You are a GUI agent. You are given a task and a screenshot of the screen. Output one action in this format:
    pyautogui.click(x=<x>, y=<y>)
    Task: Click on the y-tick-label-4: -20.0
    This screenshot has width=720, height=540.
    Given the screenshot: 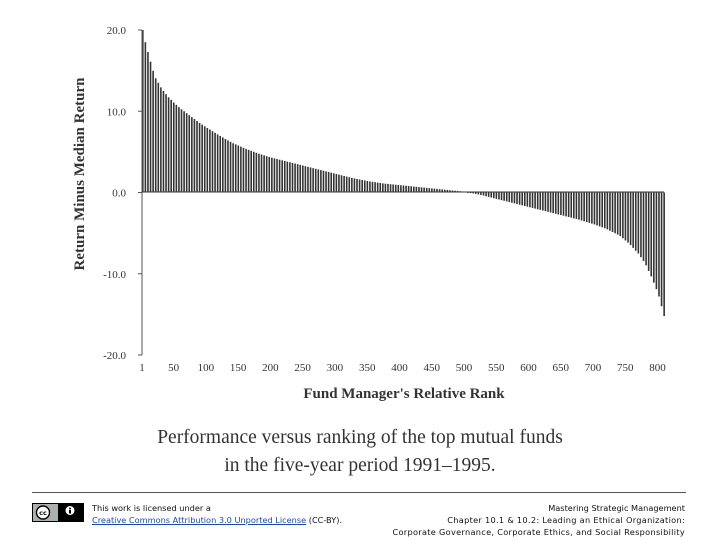 What is the action you would take?
    pyautogui.click(x=114, y=356)
    